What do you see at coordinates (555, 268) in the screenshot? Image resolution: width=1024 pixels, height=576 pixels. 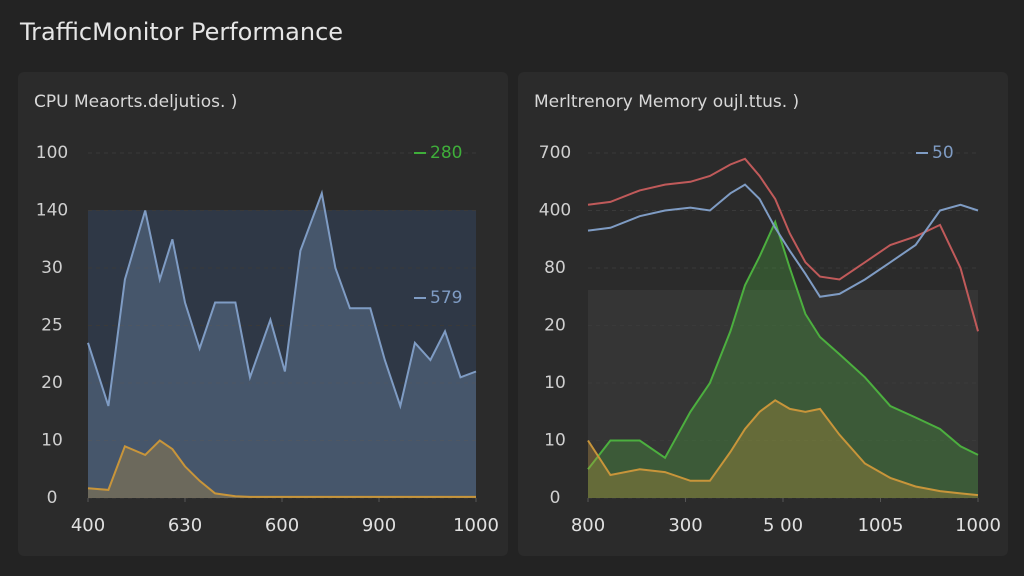 I see `y-tick-label: 80` at bounding box center [555, 268].